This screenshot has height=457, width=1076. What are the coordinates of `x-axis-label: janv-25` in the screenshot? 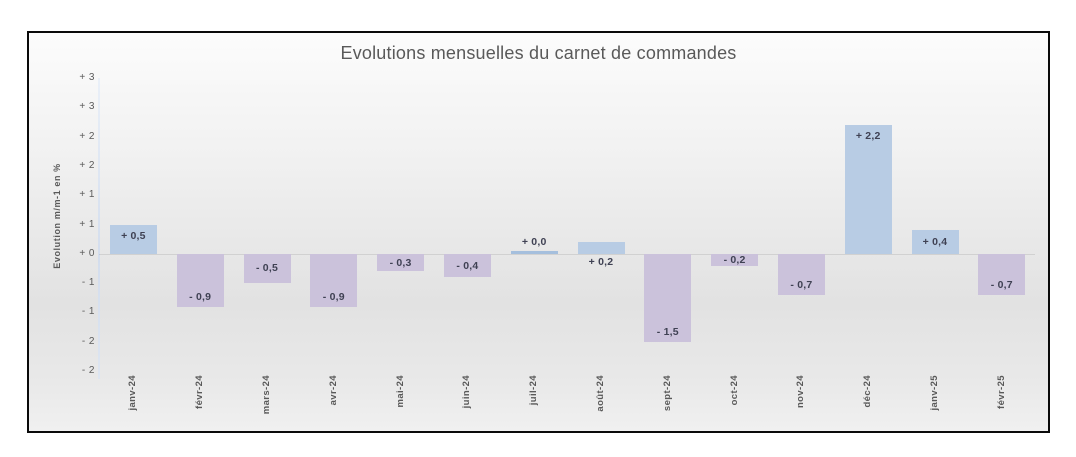 It's located at (934, 393).